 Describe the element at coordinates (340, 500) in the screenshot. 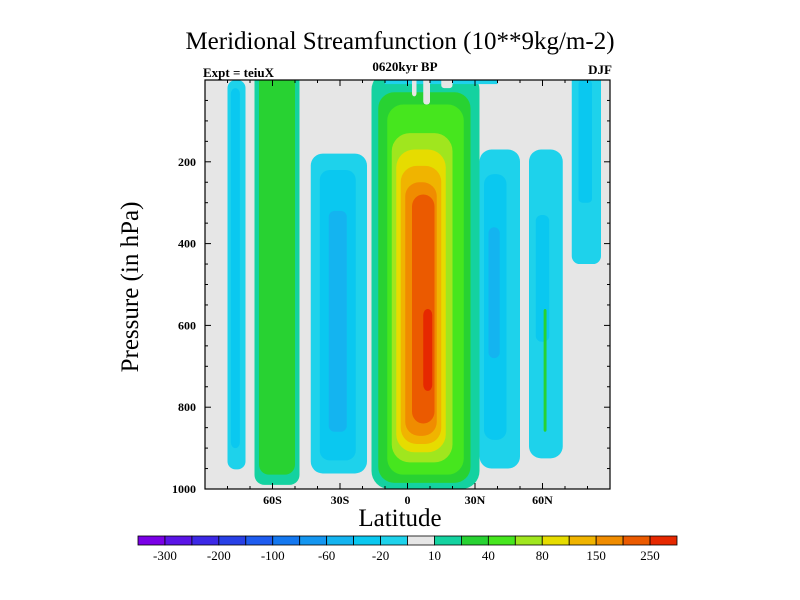

I see `x-tick-label: 30S` at that location.